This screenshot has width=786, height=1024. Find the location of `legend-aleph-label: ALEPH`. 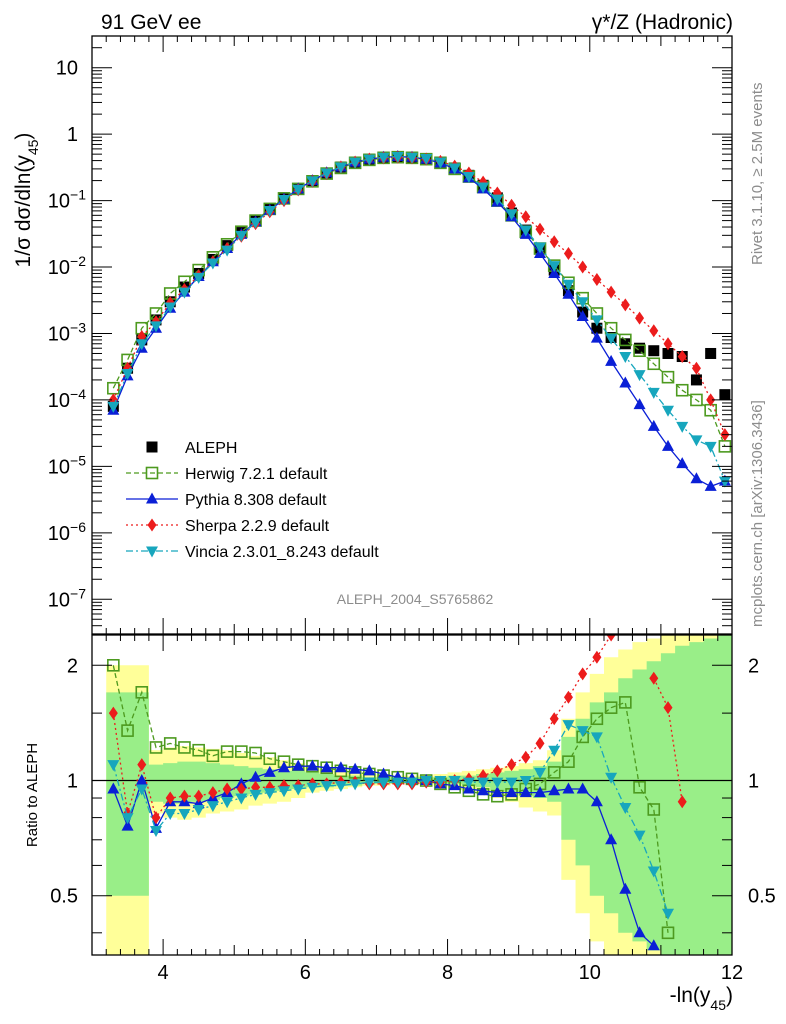

legend-aleph-label: ALEPH is located at coordinates (211, 448).